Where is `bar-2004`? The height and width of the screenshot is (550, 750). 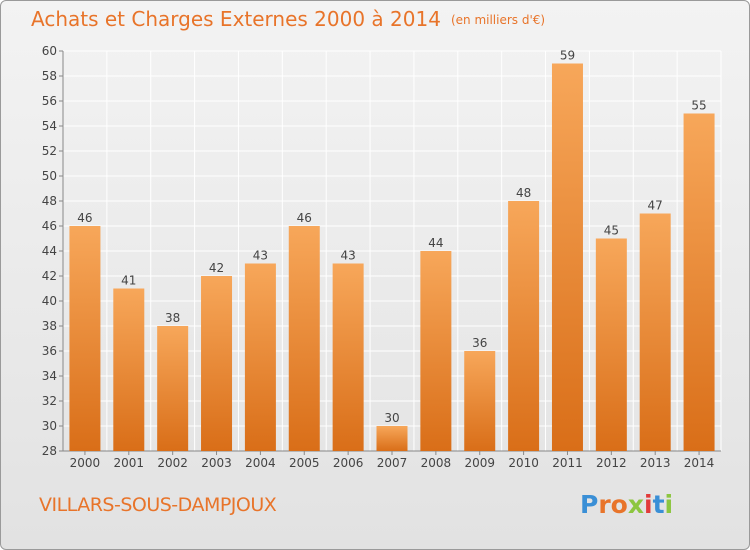
bar-2004 is located at coordinates (260, 357).